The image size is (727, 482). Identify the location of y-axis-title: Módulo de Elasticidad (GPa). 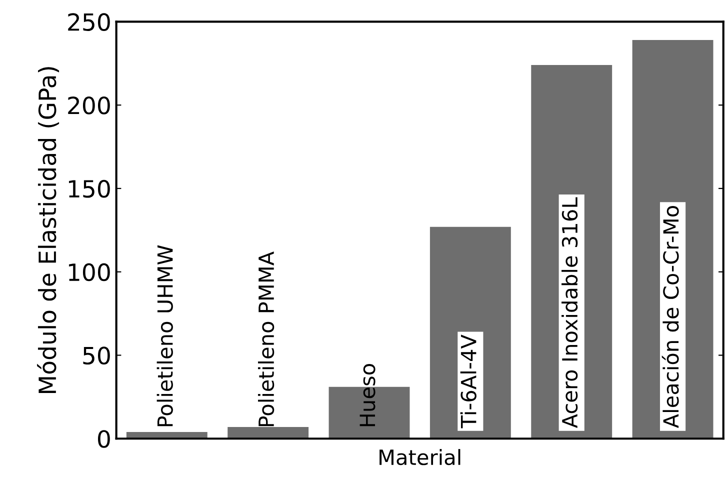
(48, 230).